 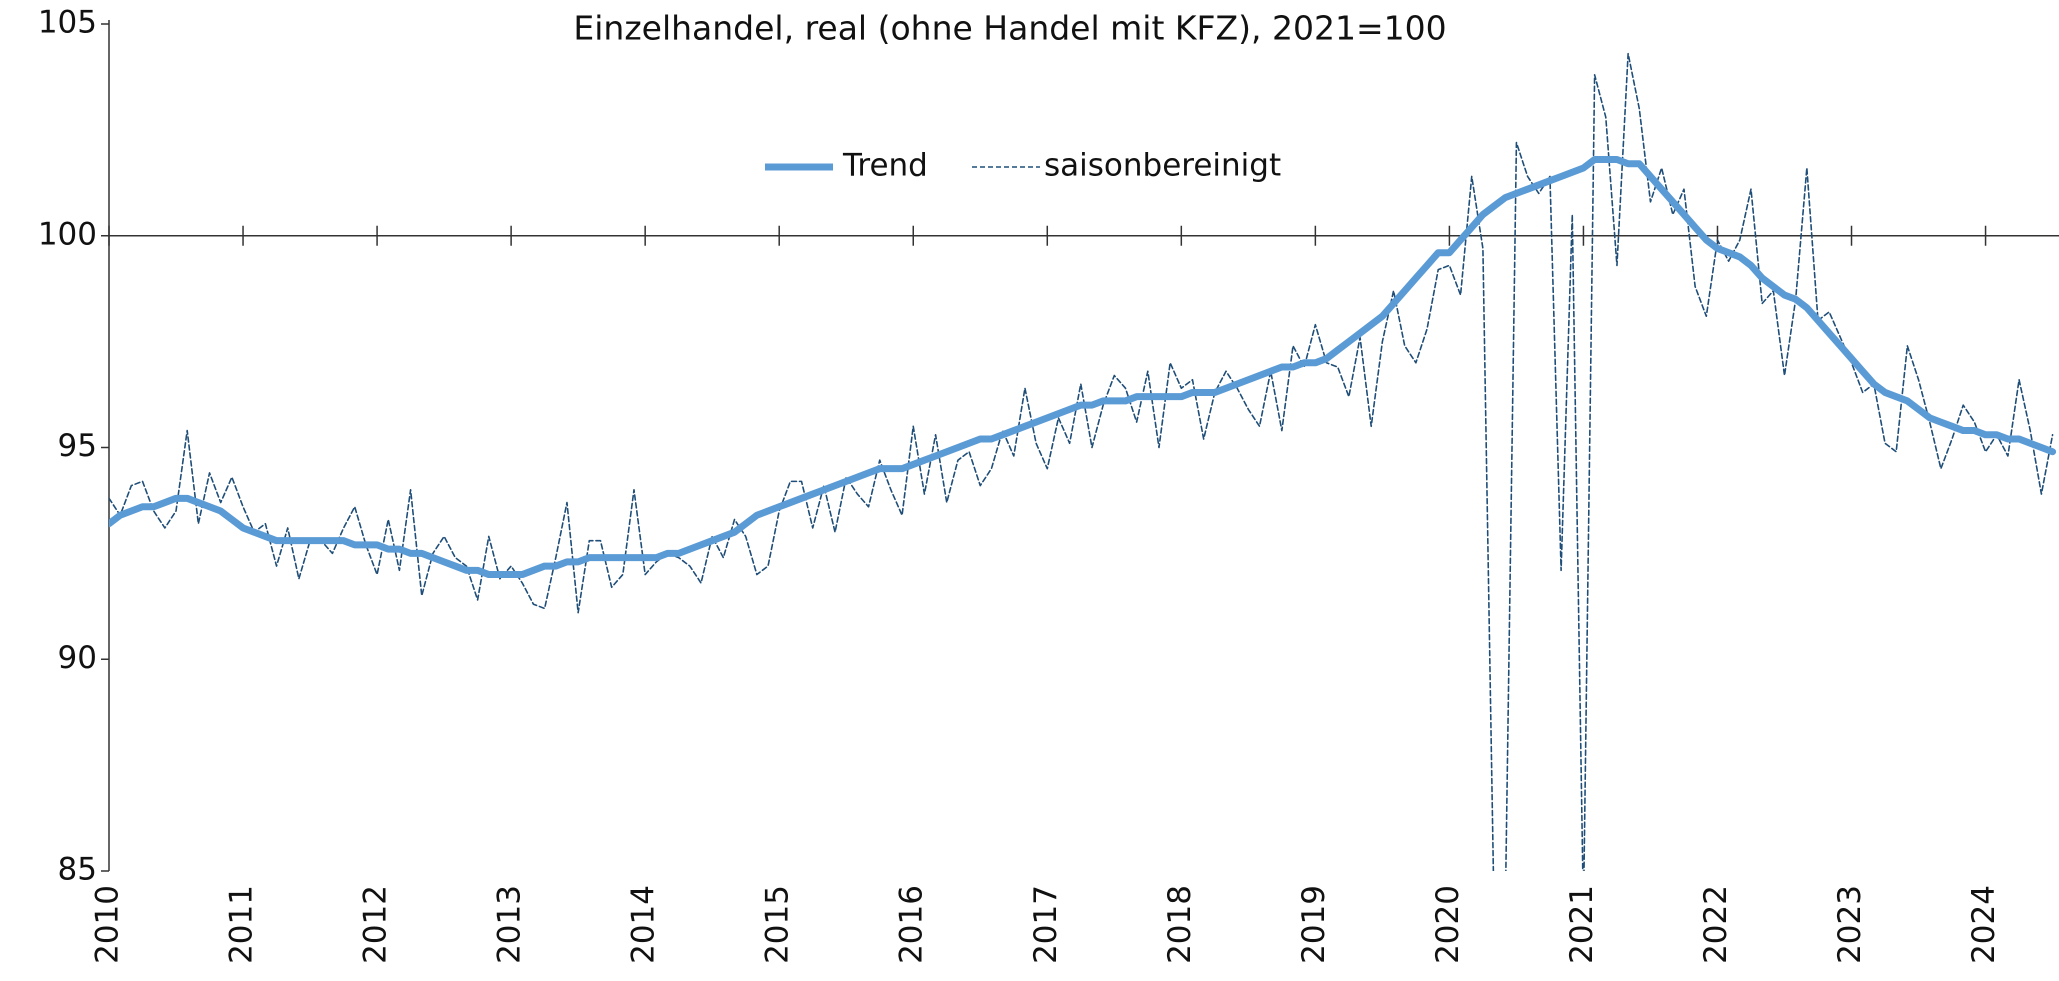 What do you see at coordinates (67, 234) in the screenshot?
I see `y-tick-label: 100` at bounding box center [67, 234].